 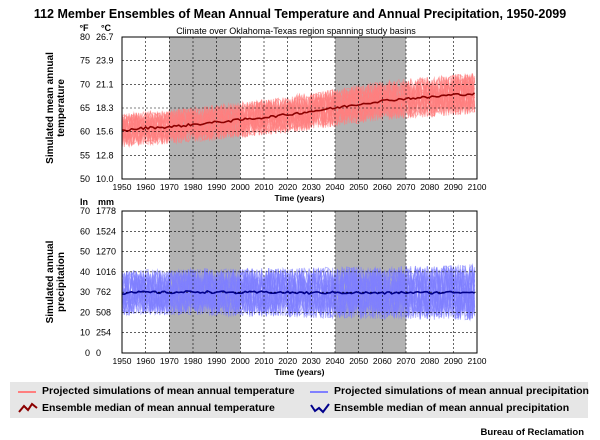 What do you see at coordinates (358, 361) in the screenshot?
I see `precip-xtick-label: 2050` at bounding box center [358, 361].